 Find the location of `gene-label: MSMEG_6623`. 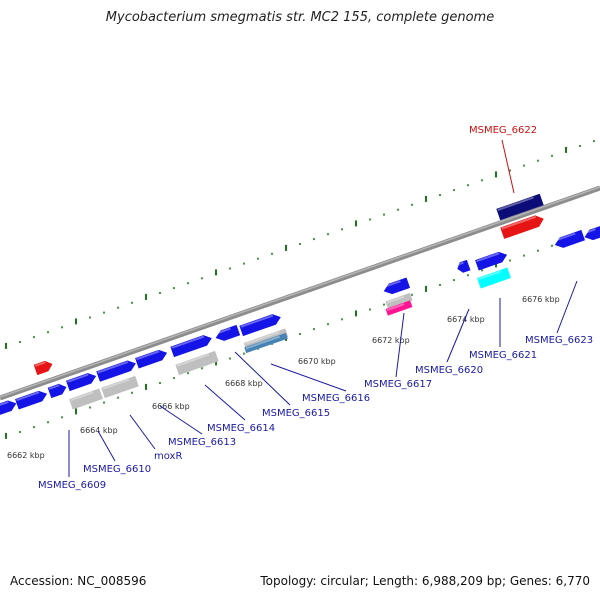

gene-label: MSMEG_6623 is located at coordinates (559, 340).